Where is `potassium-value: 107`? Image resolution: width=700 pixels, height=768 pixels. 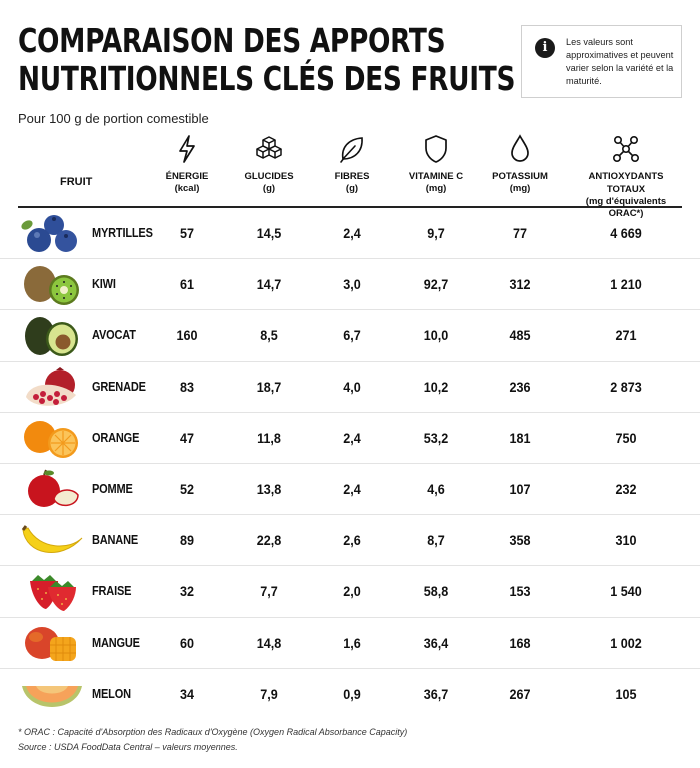
potassium-value: 107 is located at coordinates (520, 488).